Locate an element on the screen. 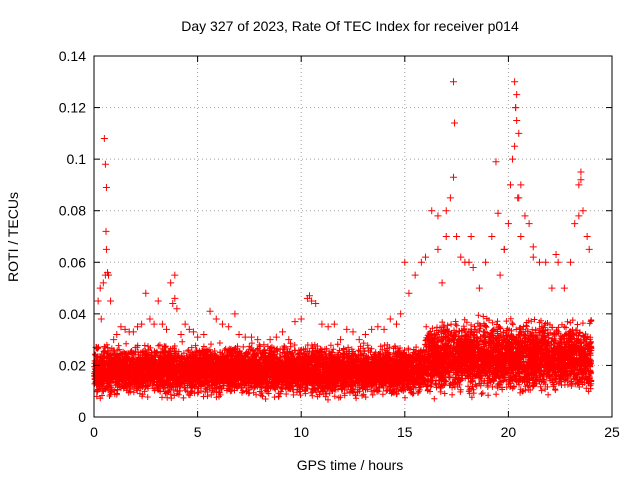 This screenshot has height=480, width=640. roti-point-cloud is located at coordinates (343, 357).